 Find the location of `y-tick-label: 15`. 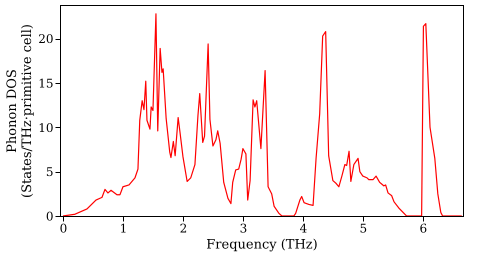

y-tick-label: 15 is located at coordinates (46, 83).